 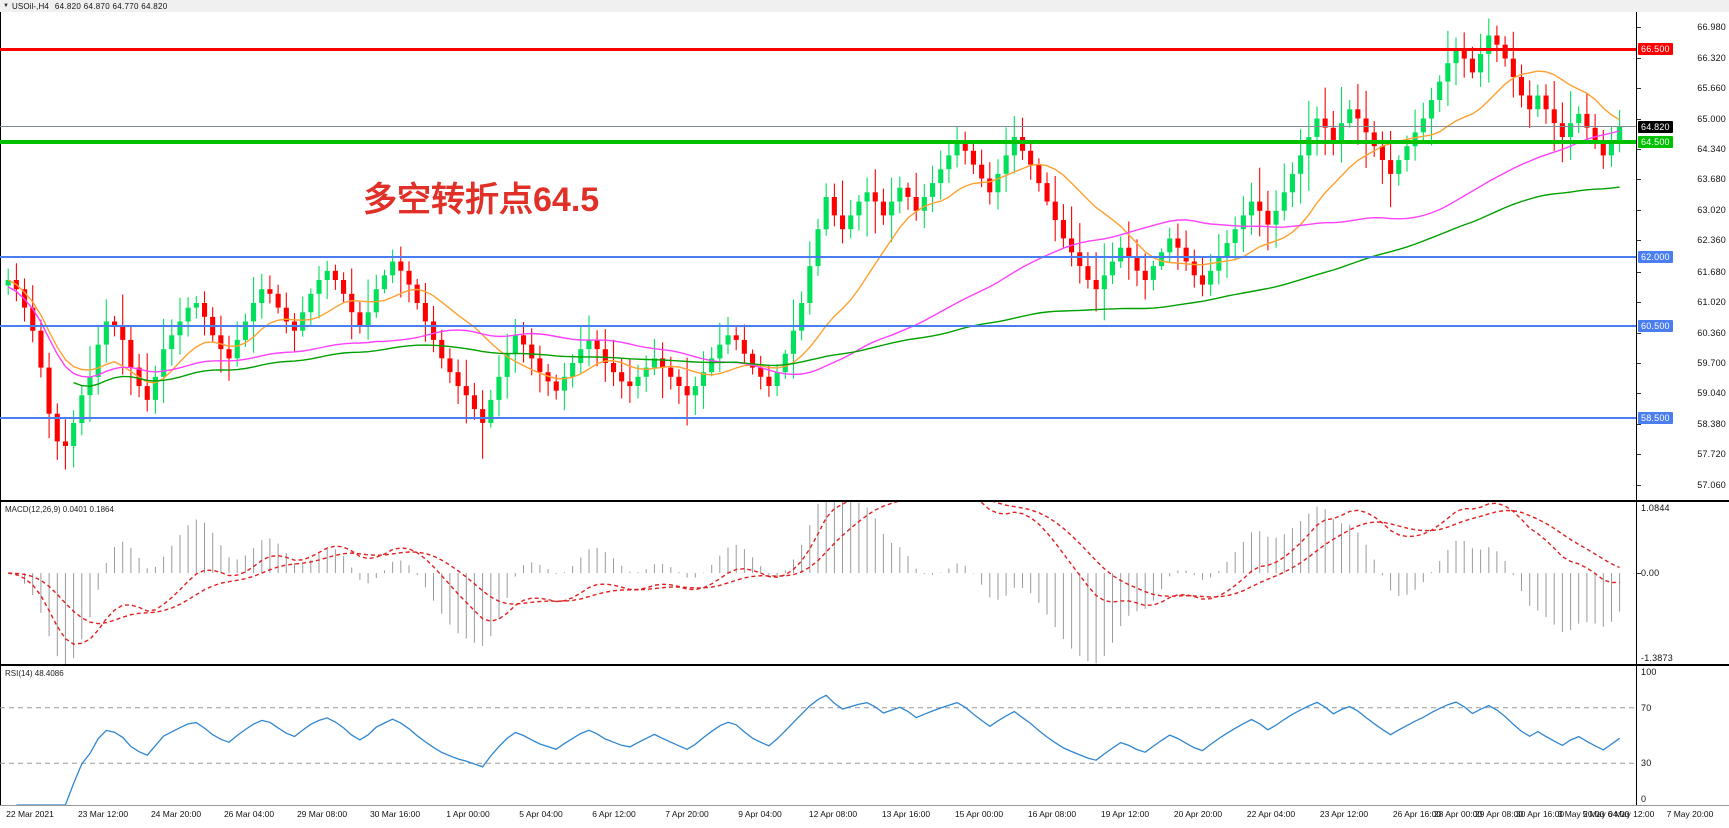 What do you see at coordinates (1639, 574) in the screenshot?
I see `macd-tick-mark` at bounding box center [1639, 574].